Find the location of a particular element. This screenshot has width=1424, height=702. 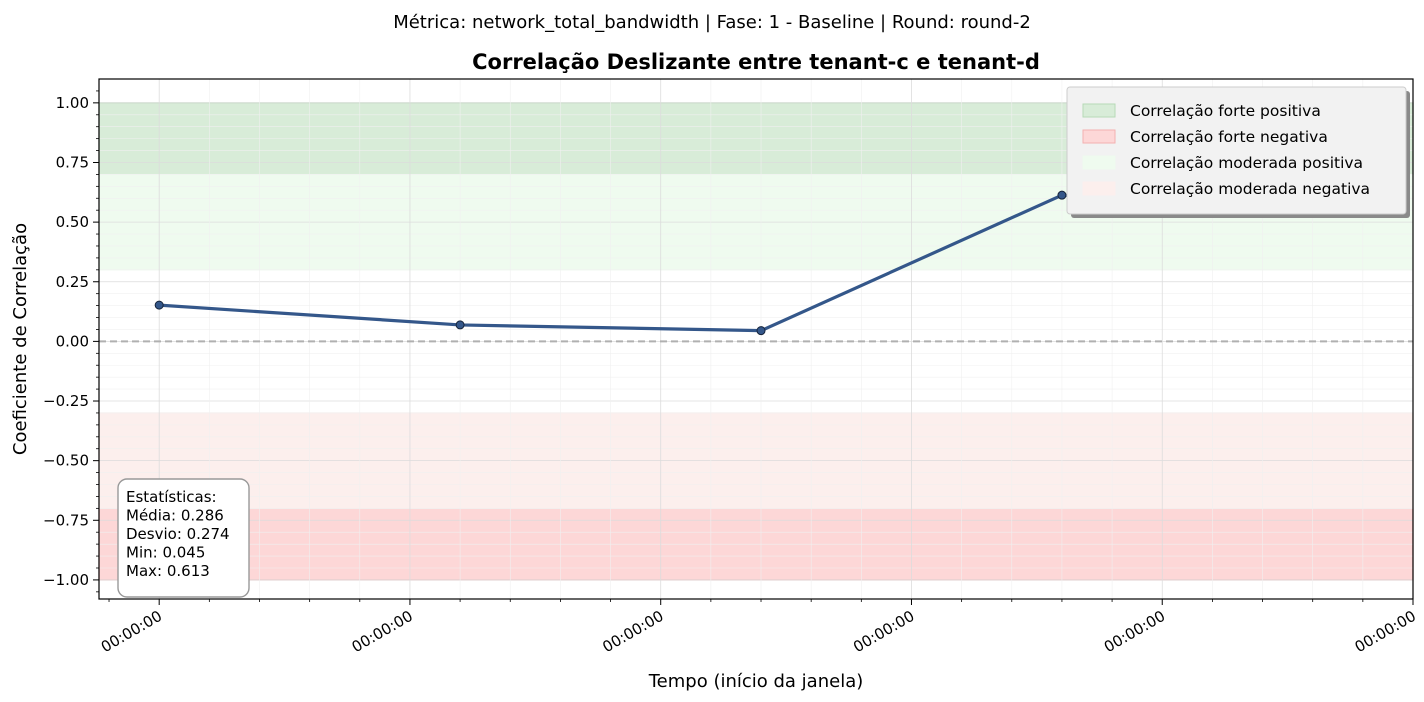

stats-line: Max: 0.613 is located at coordinates (168, 571).